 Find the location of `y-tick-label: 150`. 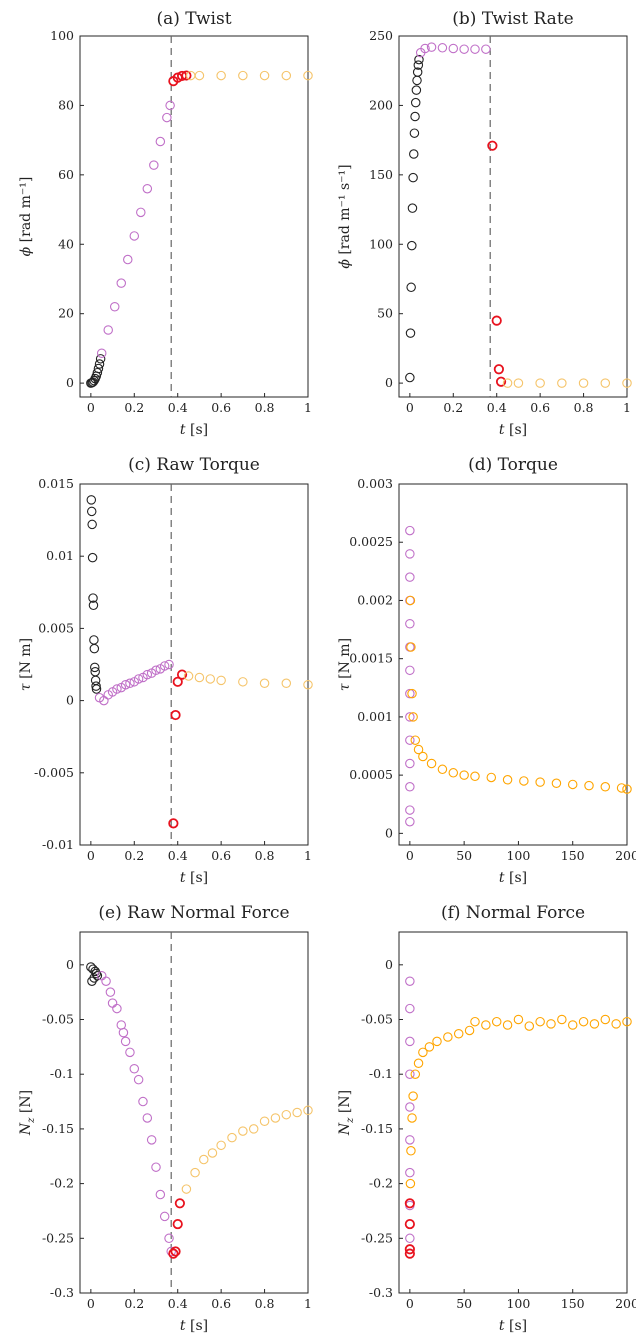

y-tick-label: 150 is located at coordinates (381, 174).